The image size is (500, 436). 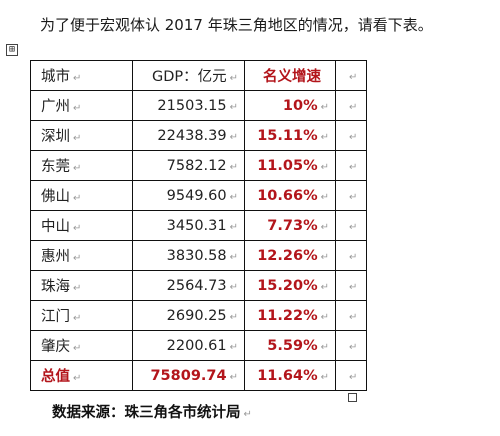 What do you see at coordinates (81, 345) in the screenshot?
I see `city-cell: 肇庆 ↵` at bounding box center [81, 345].